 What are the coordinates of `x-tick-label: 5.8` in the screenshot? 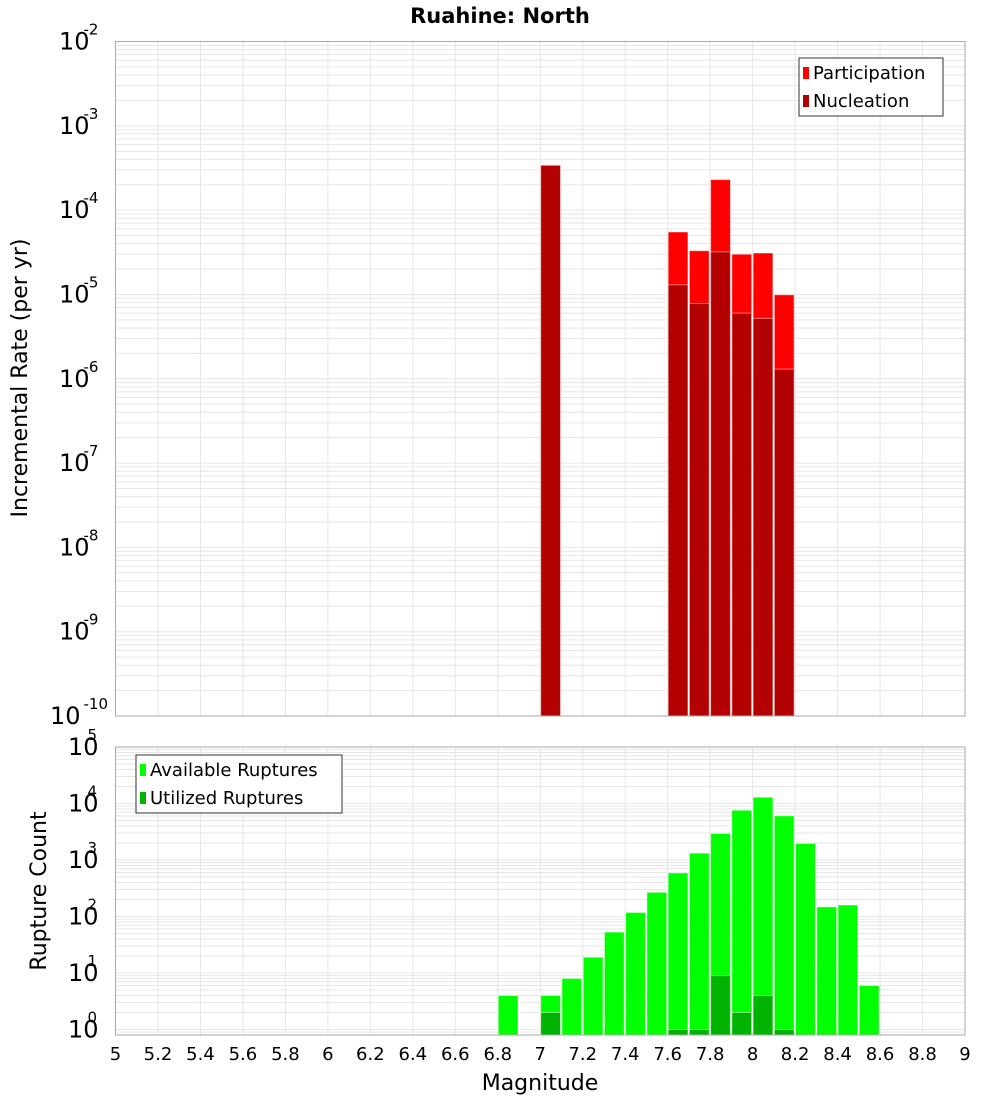 It's located at (285, 1054).